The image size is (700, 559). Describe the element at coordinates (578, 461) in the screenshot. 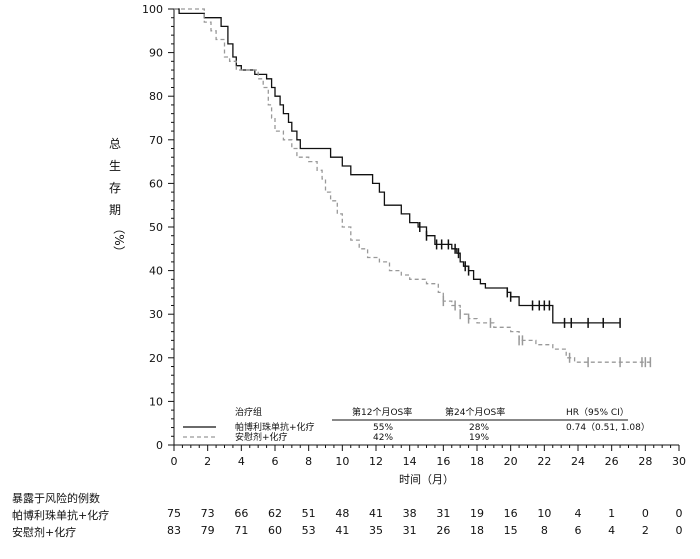

I see `x-tick-label: 24` at that location.